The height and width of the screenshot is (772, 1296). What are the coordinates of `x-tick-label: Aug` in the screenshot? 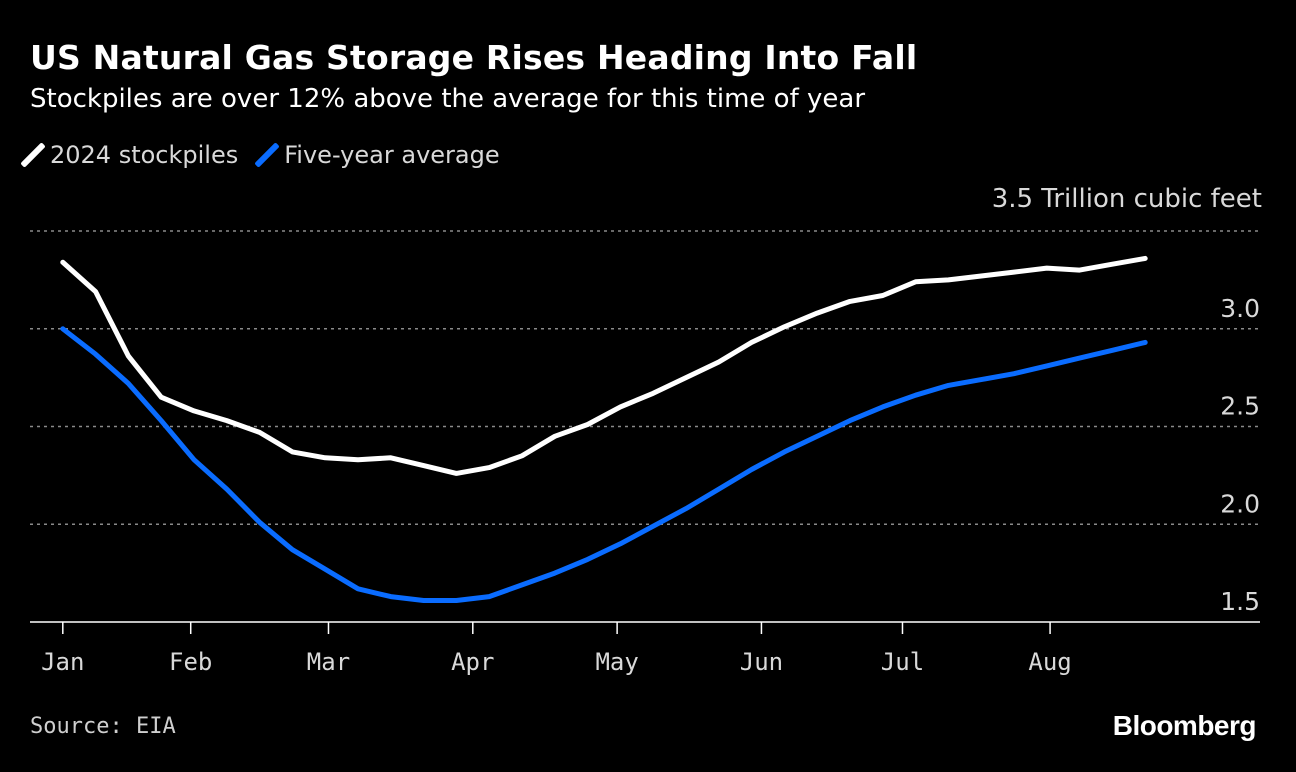 It's located at (1049, 662).